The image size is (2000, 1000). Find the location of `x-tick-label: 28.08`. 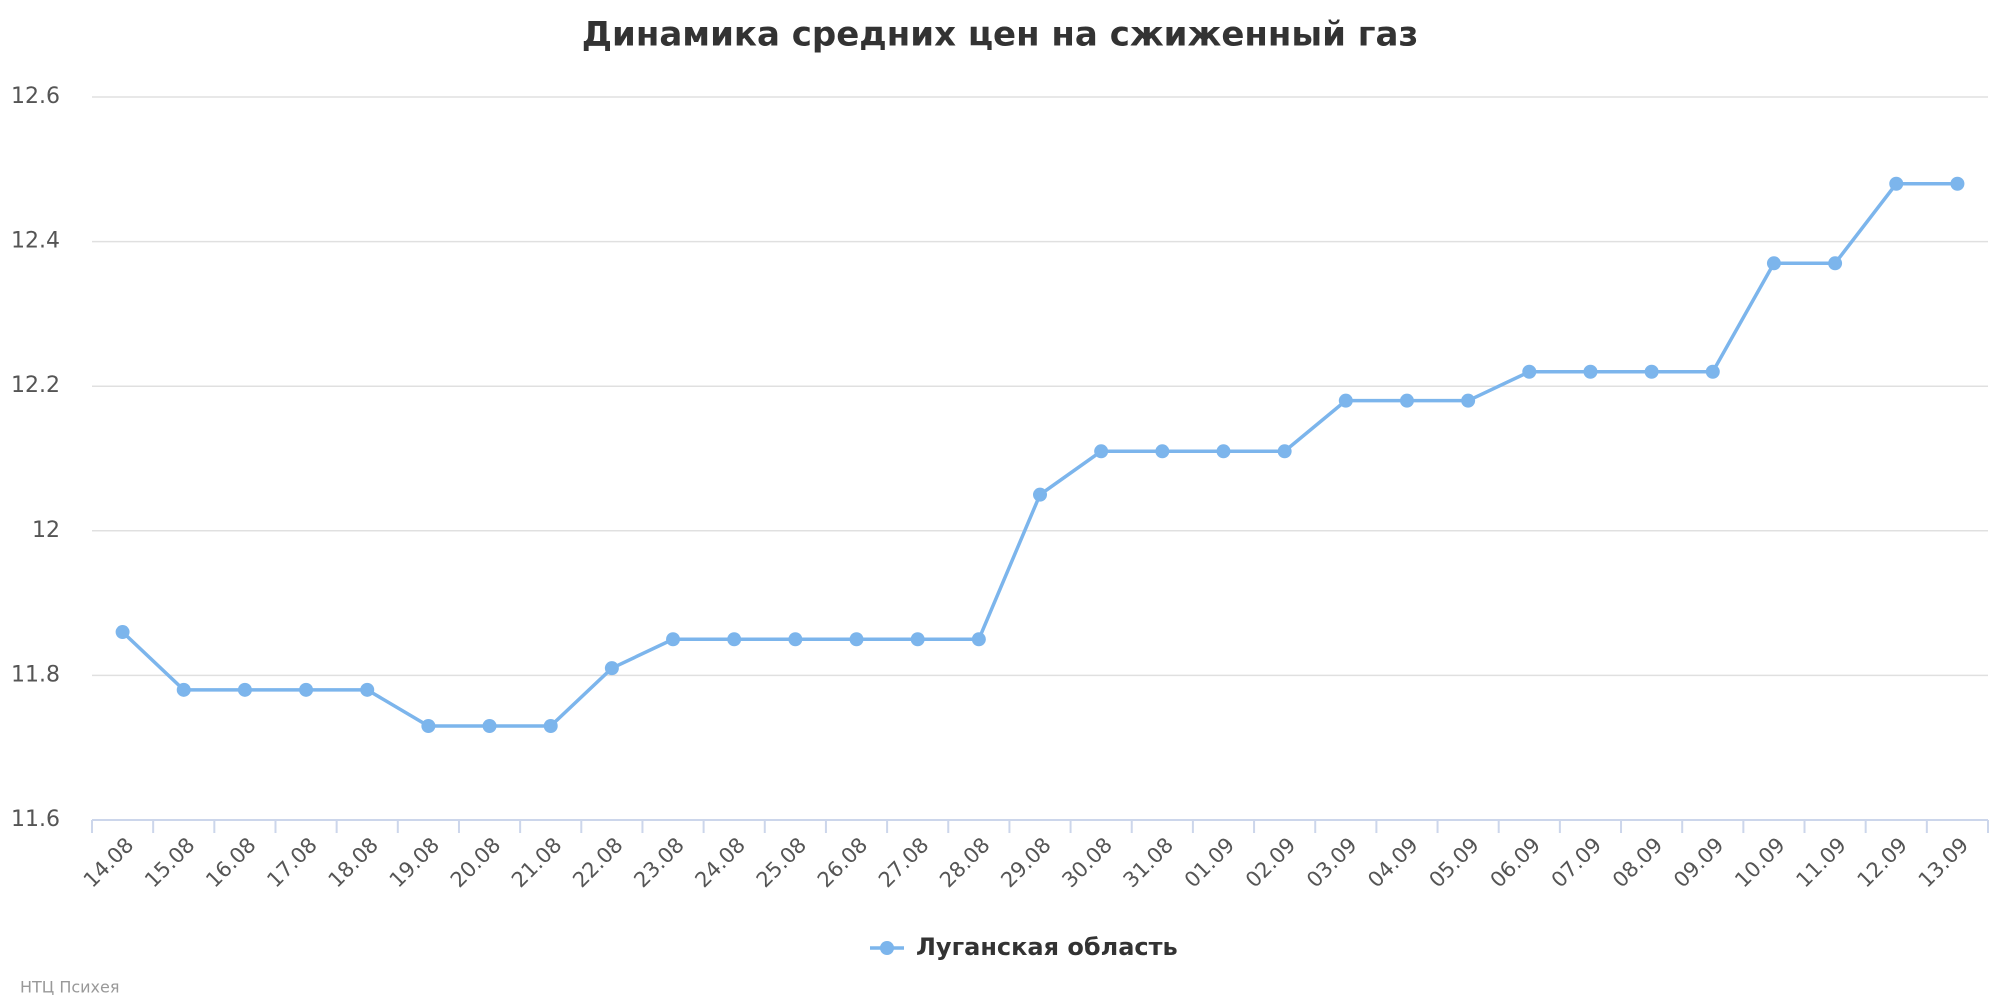

x-tick-label: 28.08 is located at coordinates (964, 862).